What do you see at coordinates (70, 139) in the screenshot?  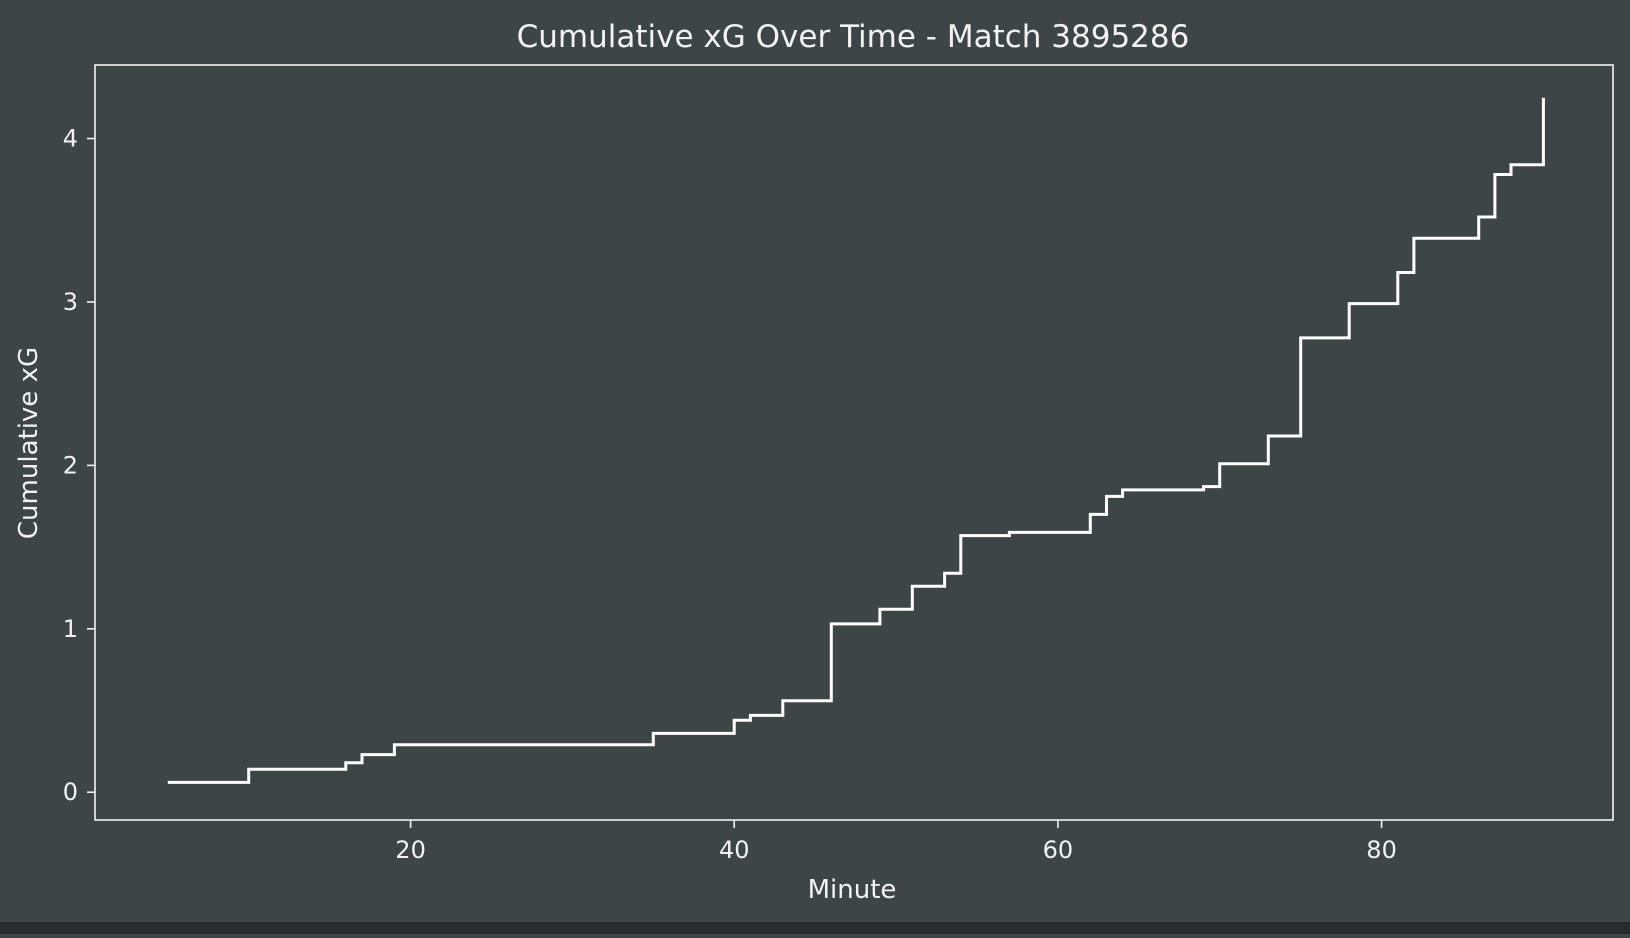 I see `y-tick-label: 4` at bounding box center [70, 139].